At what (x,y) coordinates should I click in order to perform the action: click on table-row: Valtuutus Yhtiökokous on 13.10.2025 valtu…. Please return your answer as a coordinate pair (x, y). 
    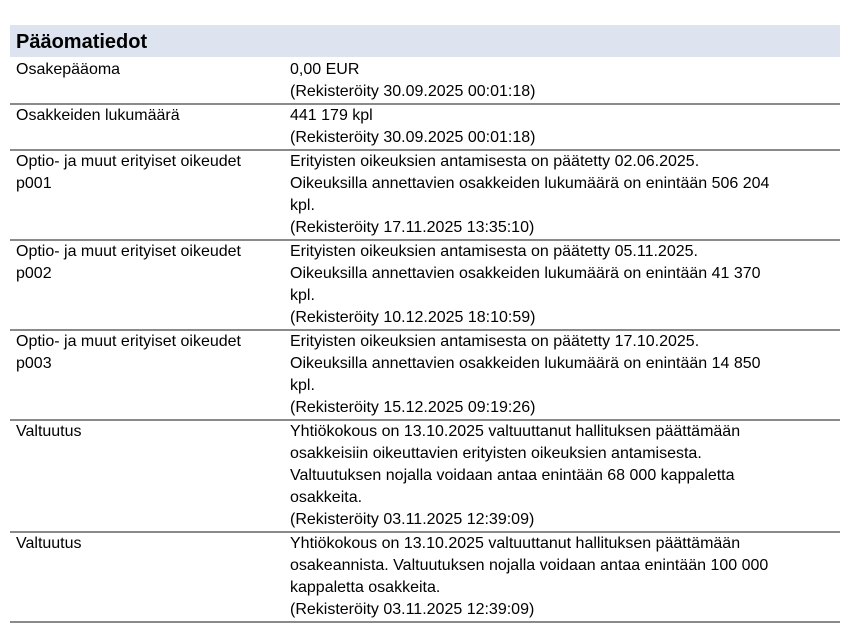
    Looking at the image, I should click on (425, 578).